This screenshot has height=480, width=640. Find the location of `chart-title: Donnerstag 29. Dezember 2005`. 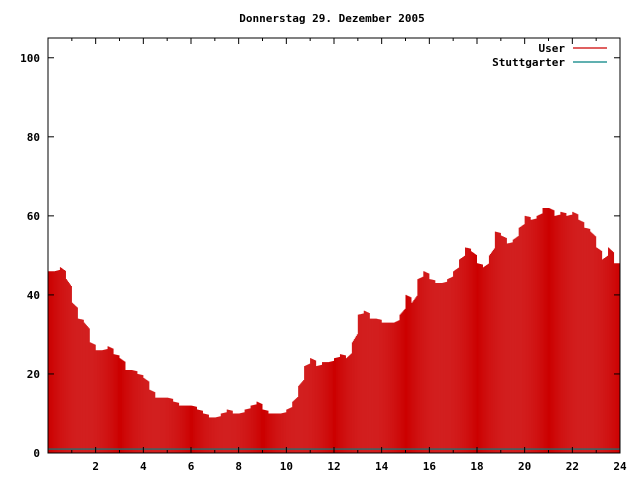

chart-title: Donnerstag 29. Dezember 2005 is located at coordinates (331, 18).